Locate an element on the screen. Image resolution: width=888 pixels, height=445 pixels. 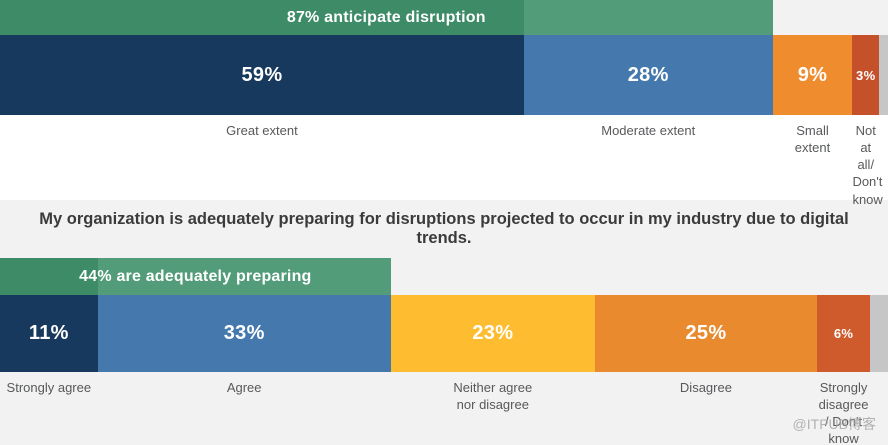
bar-segment: 59% is located at coordinates (262, 75).